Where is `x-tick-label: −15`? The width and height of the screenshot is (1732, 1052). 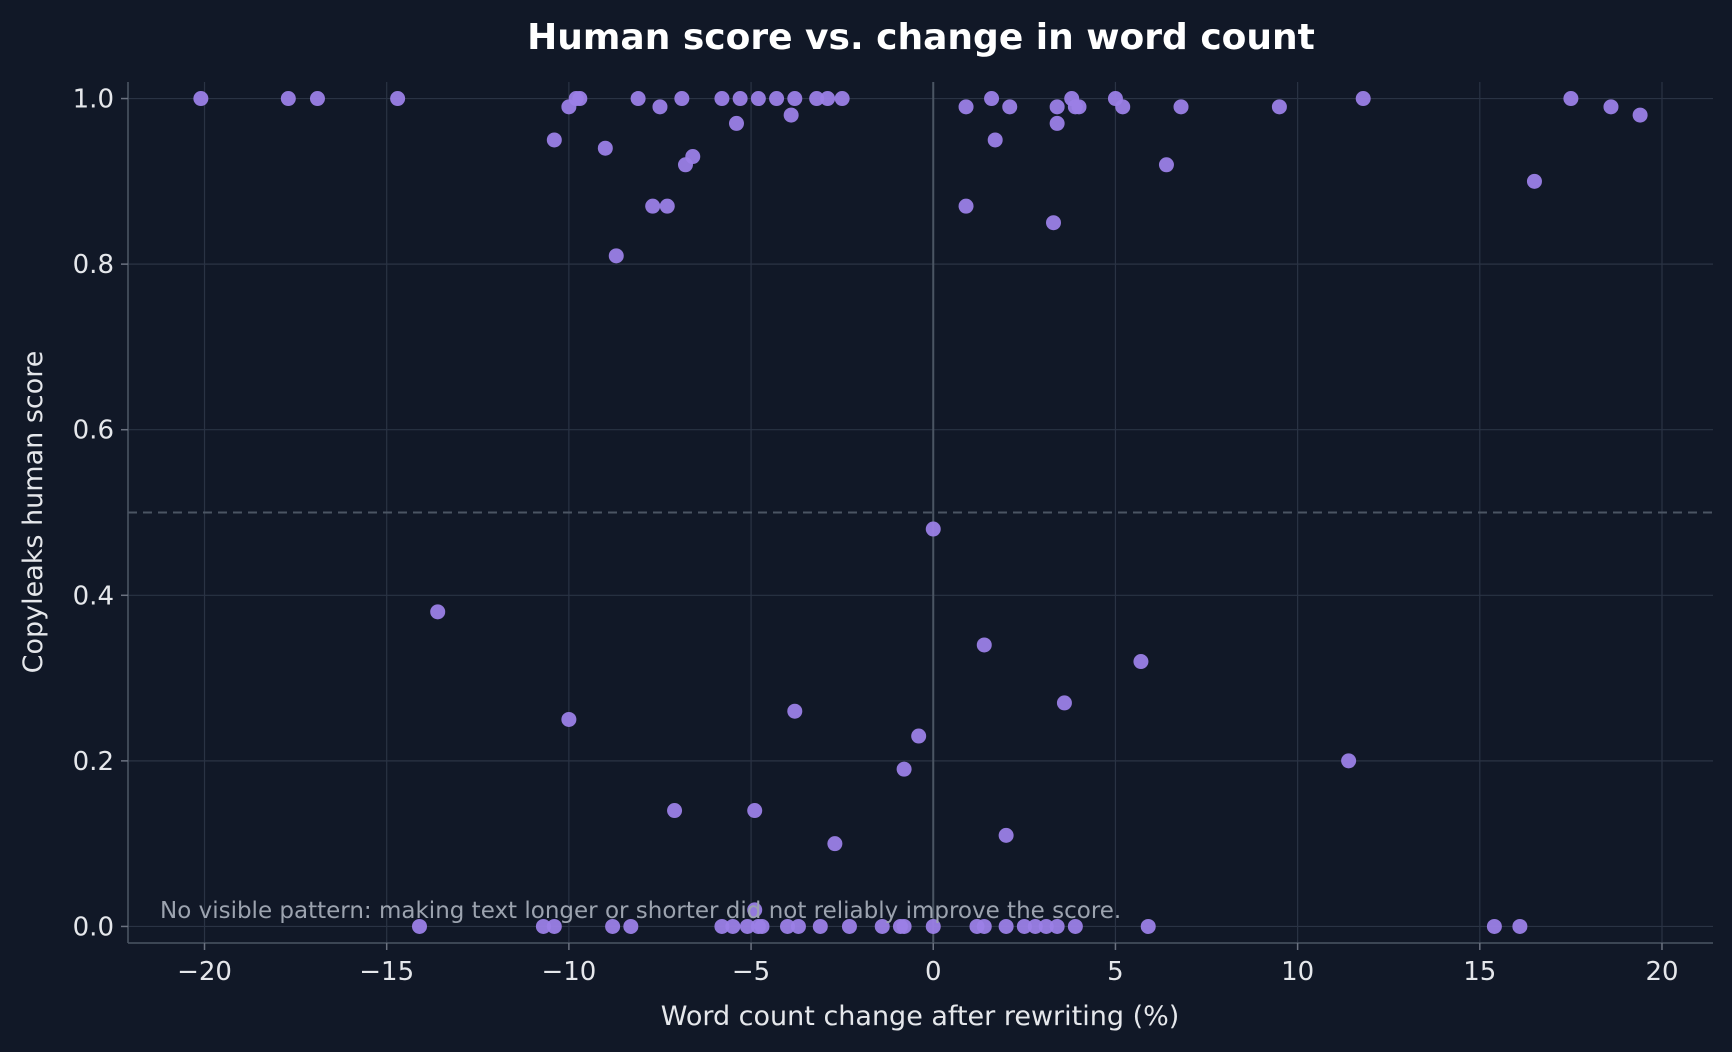 x-tick-label: −15 is located at coordinates (386, 972).